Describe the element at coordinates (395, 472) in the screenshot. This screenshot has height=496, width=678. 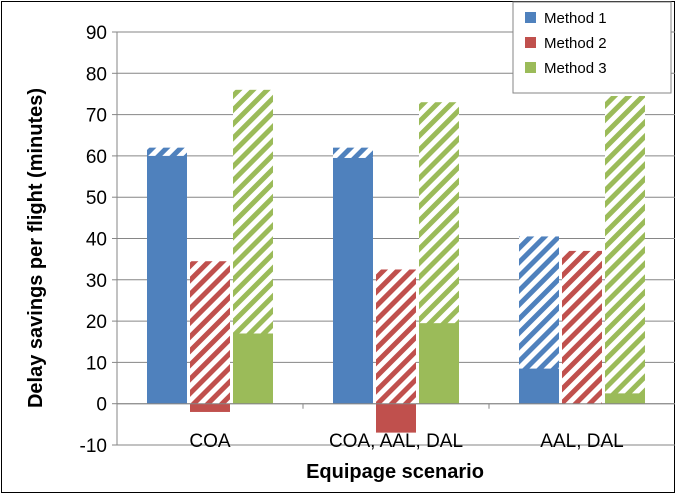
I see `x-axis-title: Equipage scenario` at that location.